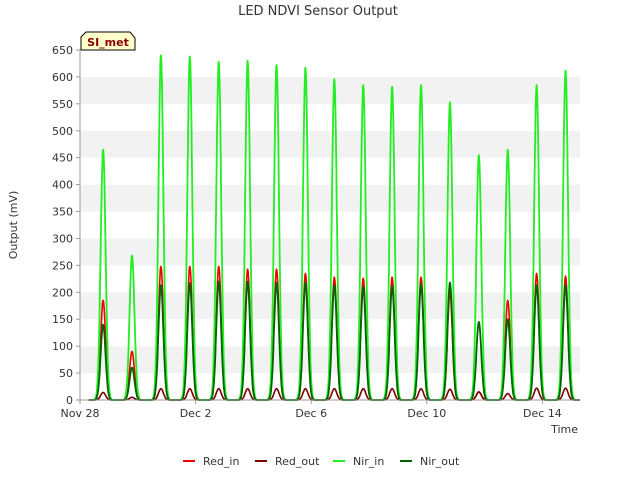 This screenshot has width=640, height=480. Describe the element at coordinates (311, 413) in the screenshot. I see `x-tick-label: Dec 6` at that location.